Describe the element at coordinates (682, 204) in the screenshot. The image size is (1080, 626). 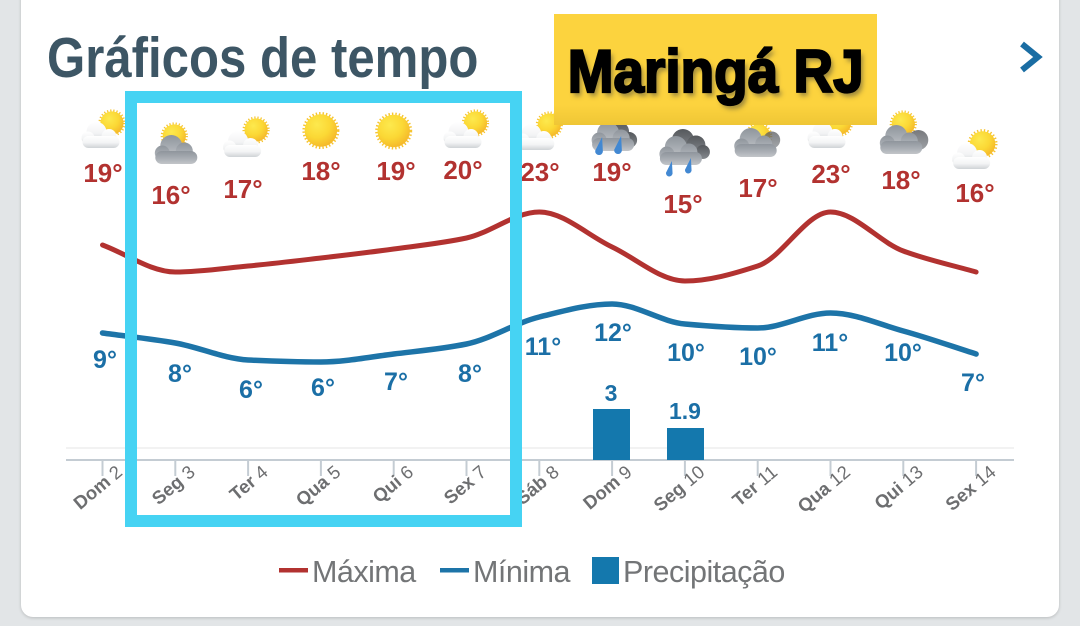
I see `svg-text: 15°` at that location.